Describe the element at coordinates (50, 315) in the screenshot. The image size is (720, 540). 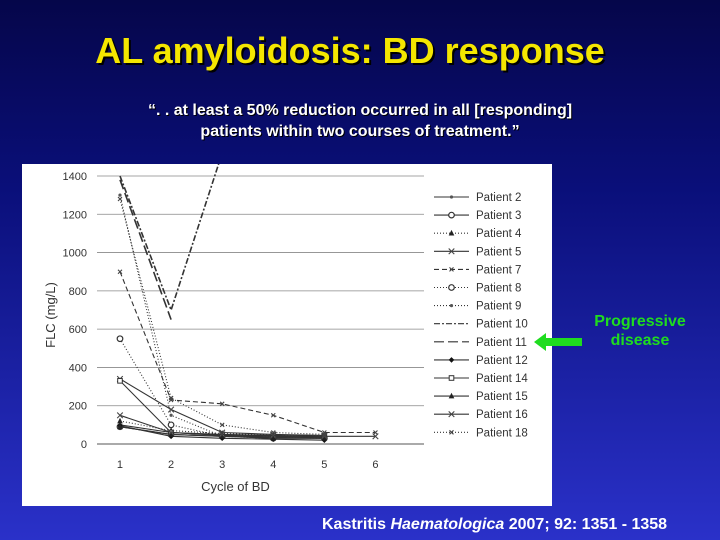
I see `y-axis-label: FLC (mg/L)` at that location.